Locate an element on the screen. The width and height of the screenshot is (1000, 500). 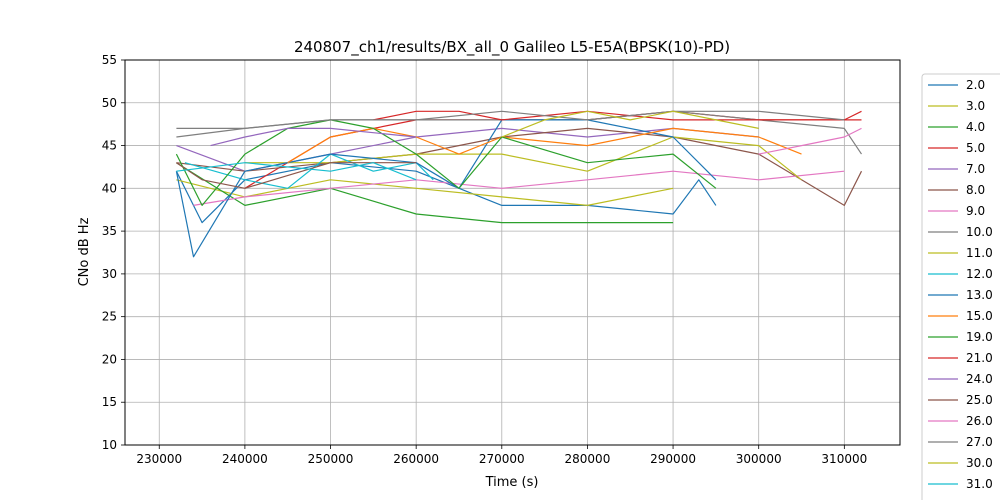
legend-label: 9.0 is located at coordinates (975, 211).